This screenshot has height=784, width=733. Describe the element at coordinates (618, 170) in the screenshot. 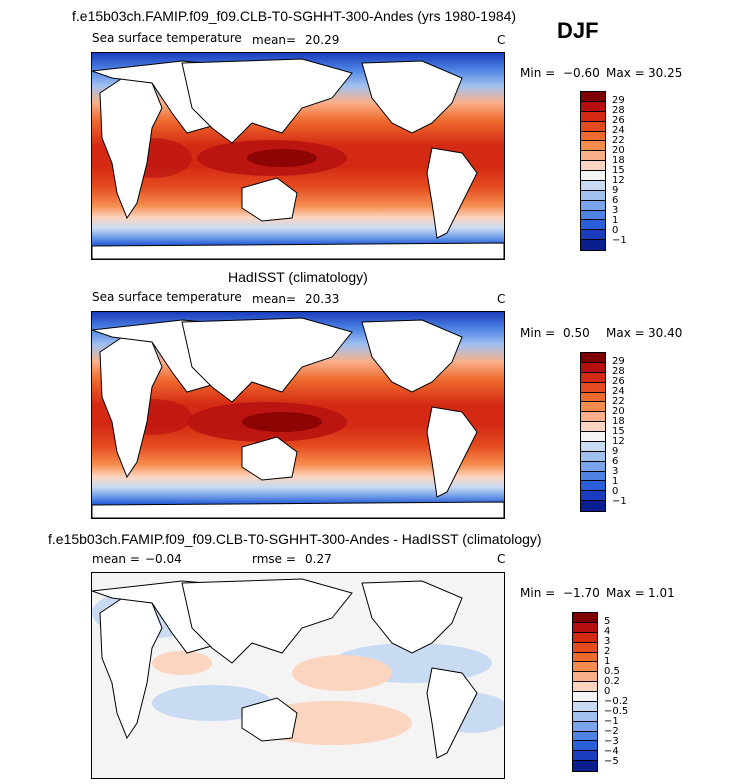

I see `panel1-colorbar-tick-label: 15` at that location.